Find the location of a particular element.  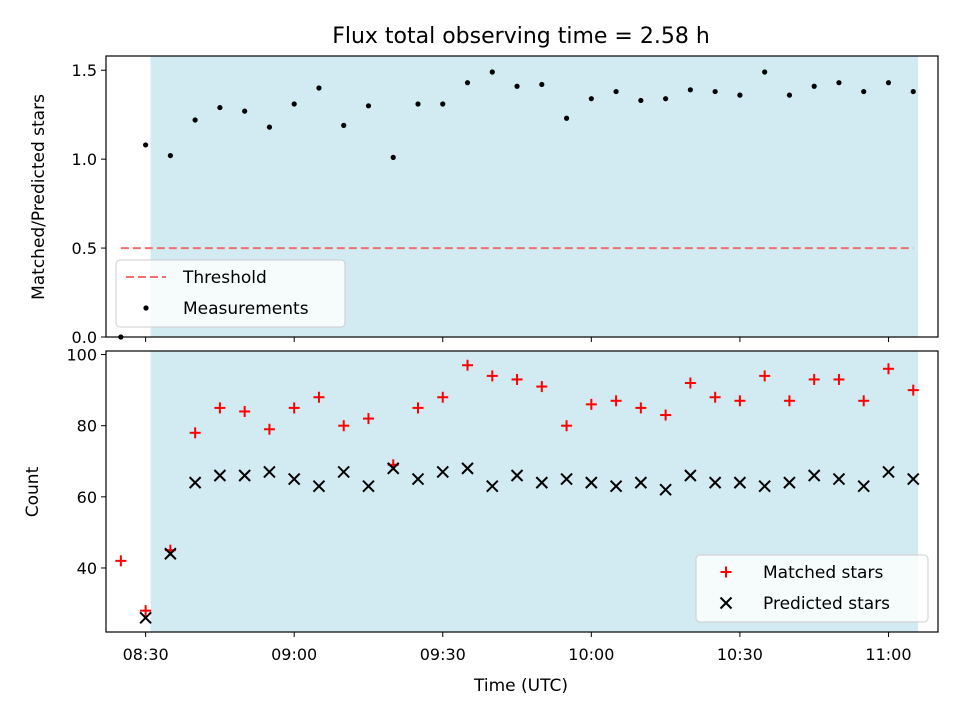

x-tick-label: 08:30 is located at coordinates (146, 654).